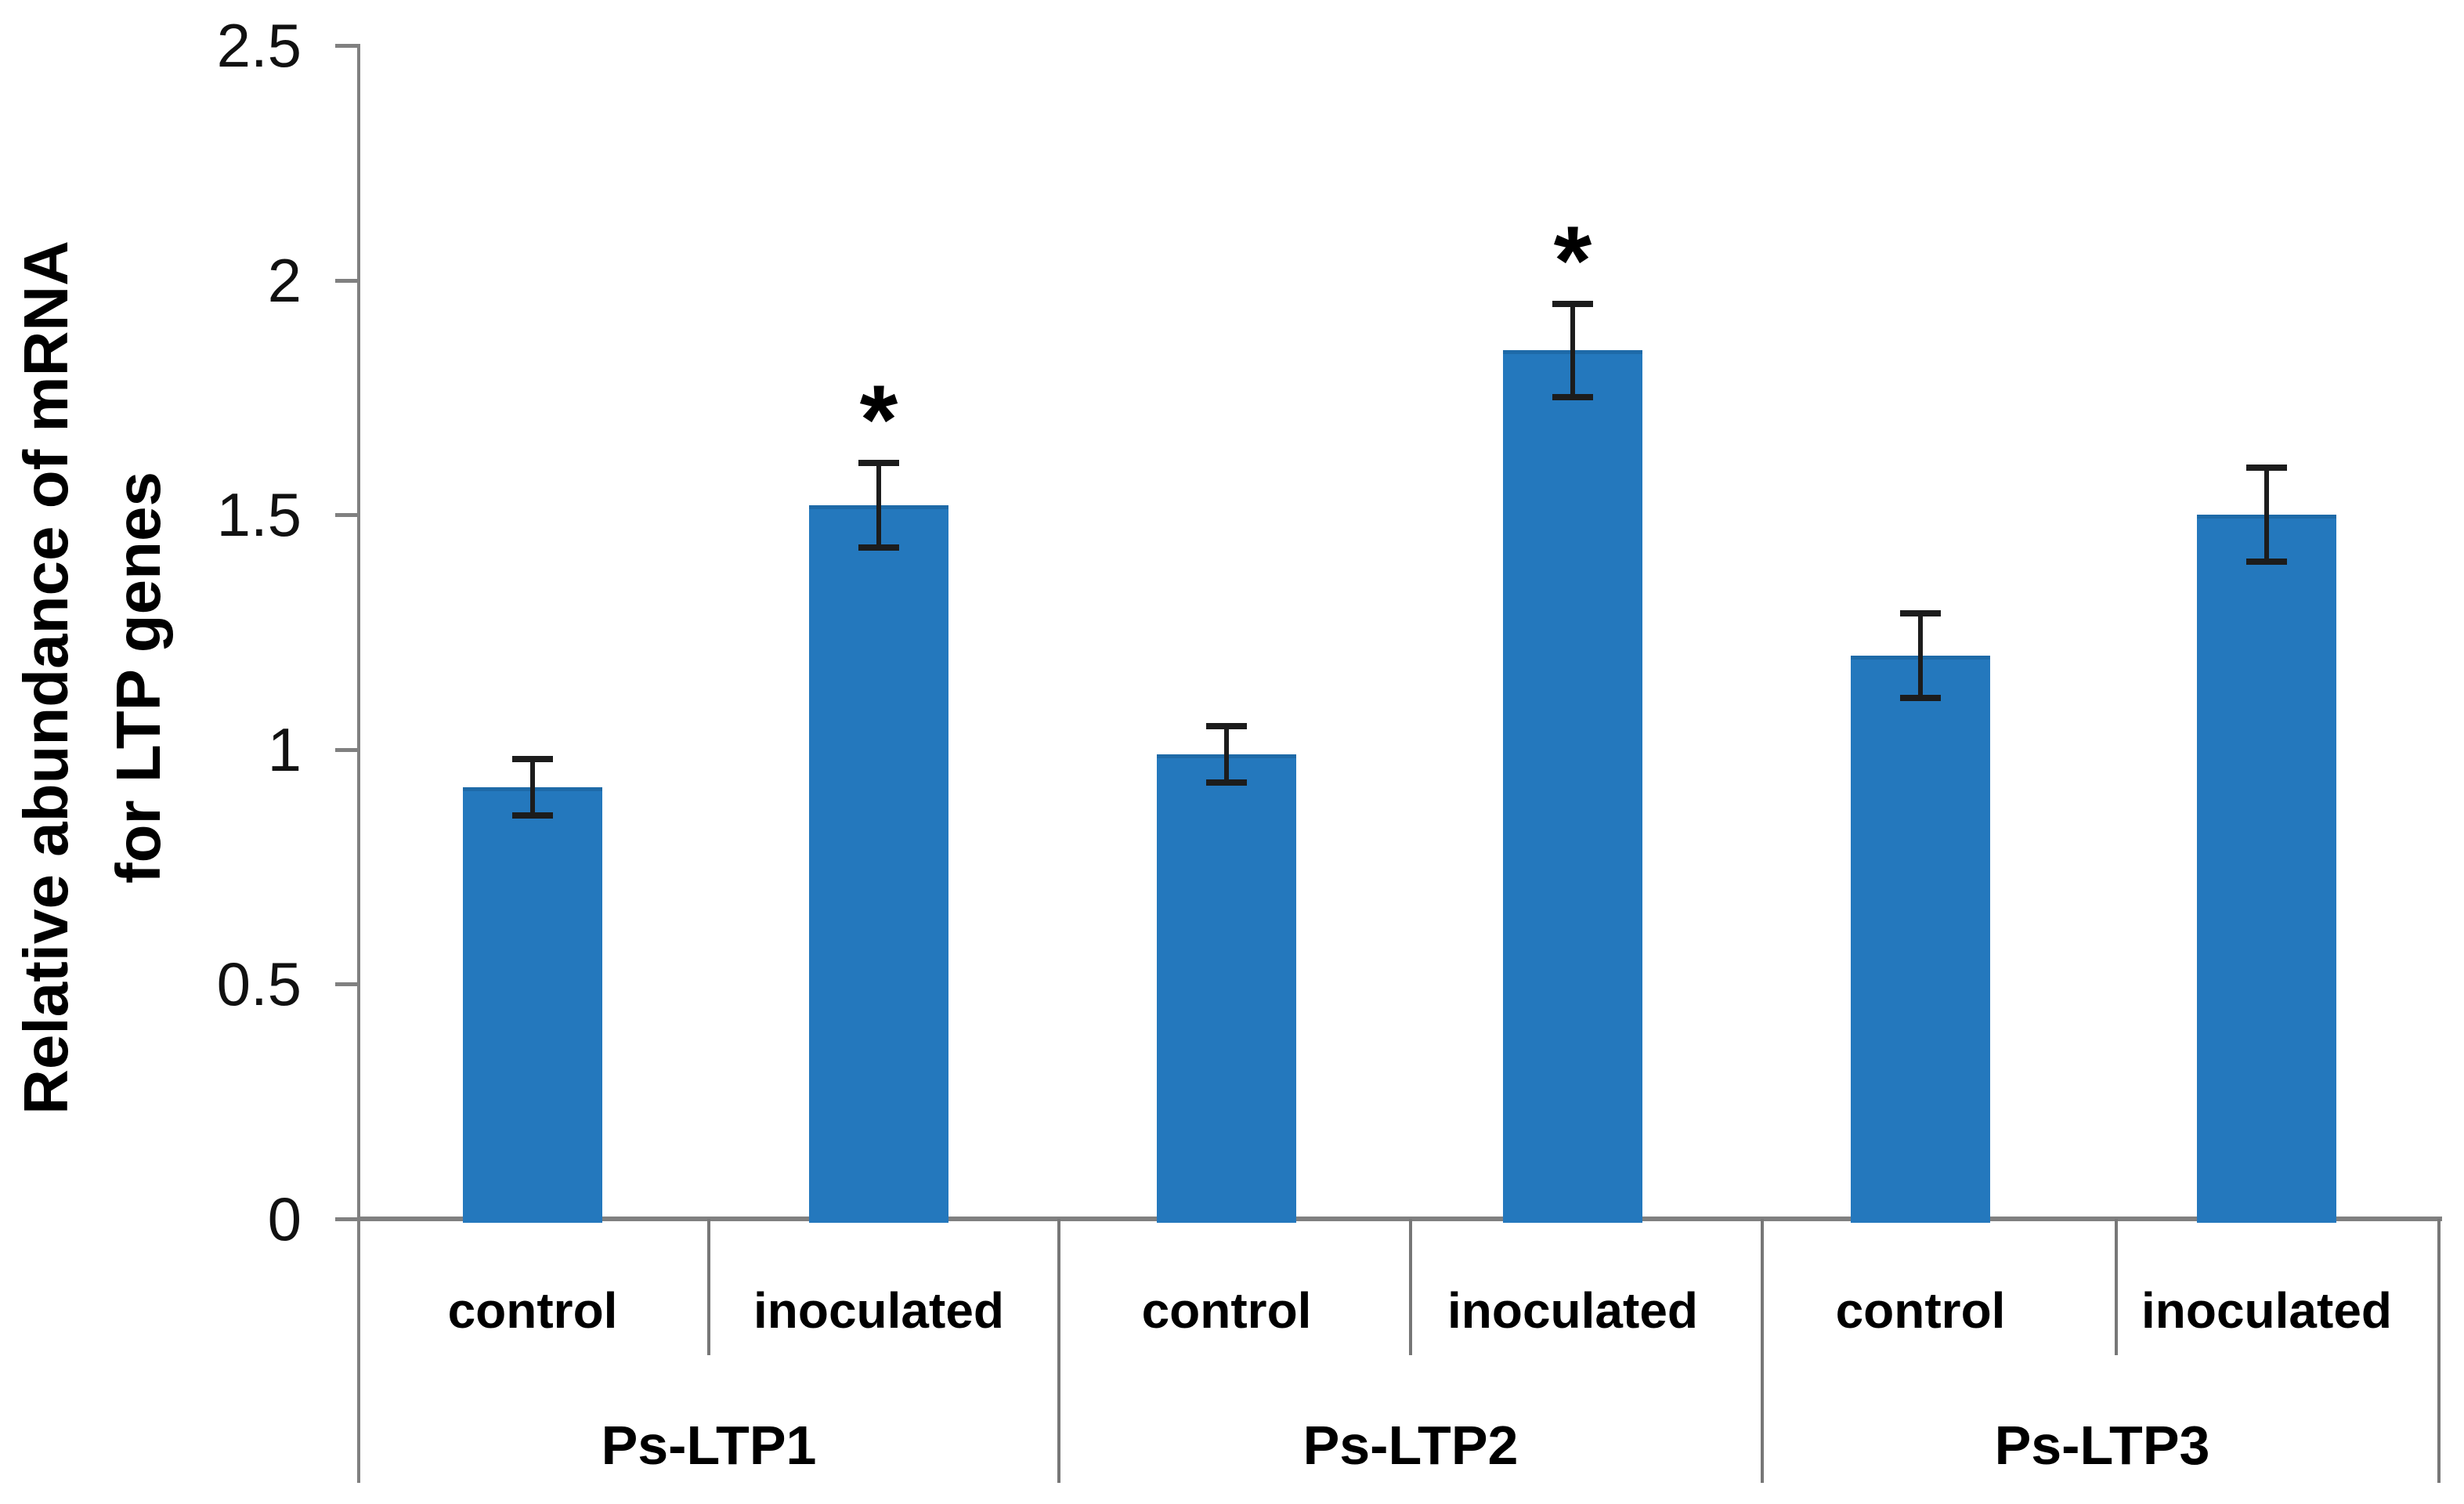 Image resolution: width=2464 pixels, height=1504 pixels. I want to click on bar-Ps-LTP2-control, so click(1226, 988).